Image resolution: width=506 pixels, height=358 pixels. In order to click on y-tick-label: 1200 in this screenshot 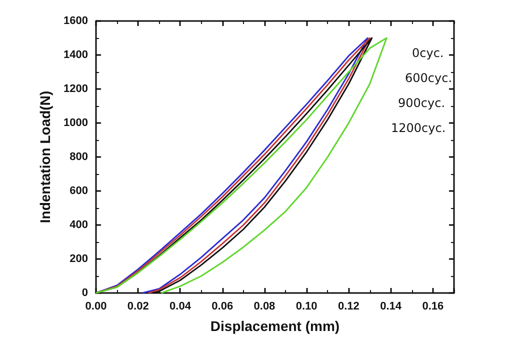, I will do `click(76, 89)`.